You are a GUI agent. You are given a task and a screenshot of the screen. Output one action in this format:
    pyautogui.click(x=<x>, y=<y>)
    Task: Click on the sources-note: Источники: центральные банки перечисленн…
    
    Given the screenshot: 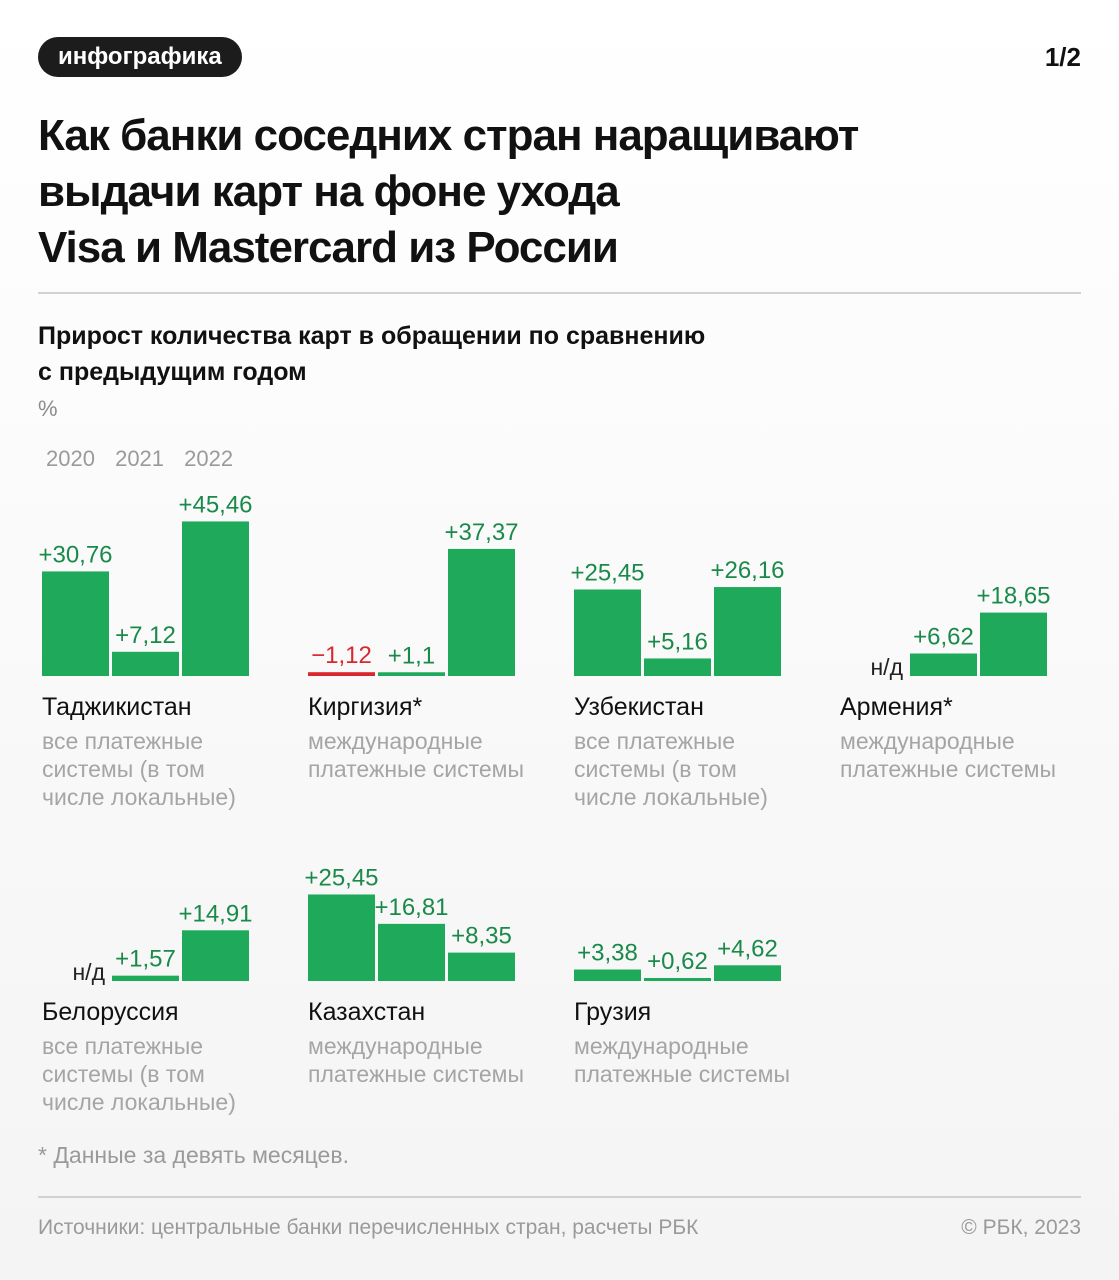 What is the action you would take?
    pyautogui.click(x=368, y=1227)
    